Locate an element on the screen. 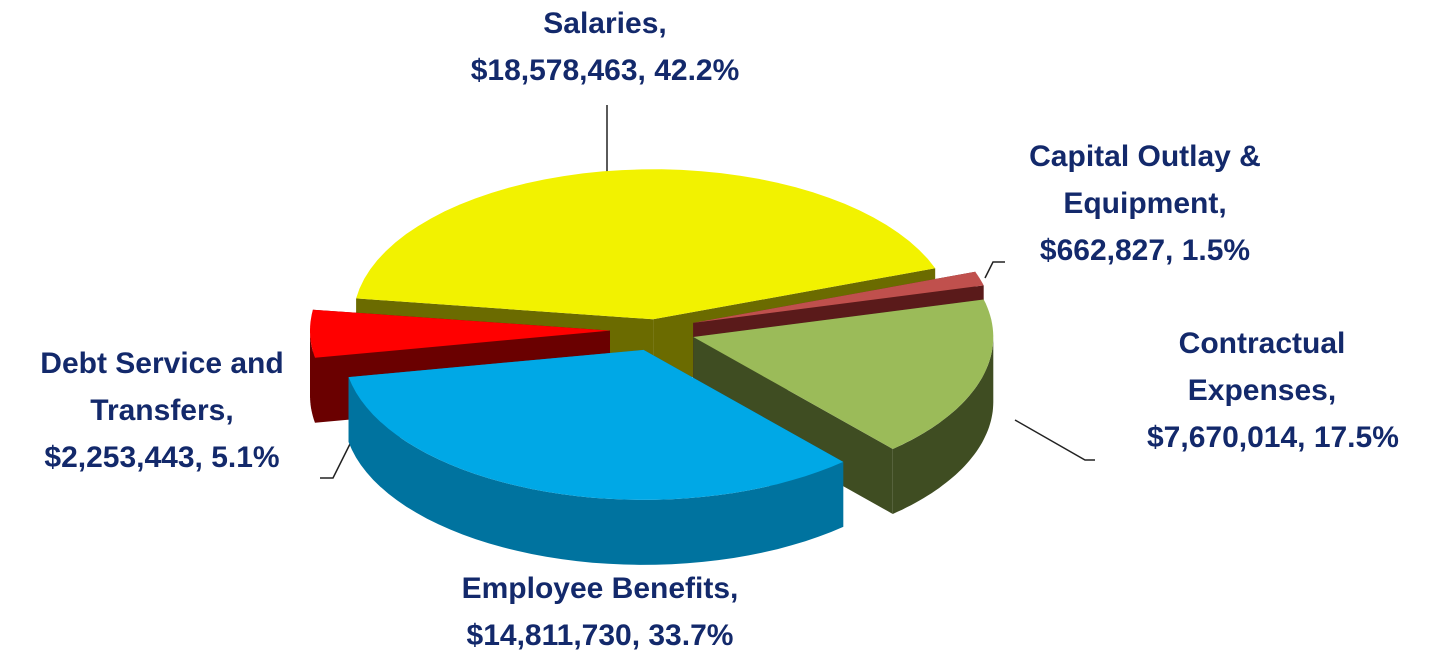  data-label: Salaries, $18,578,463, 42.2% is located at coordinates (605, 47).